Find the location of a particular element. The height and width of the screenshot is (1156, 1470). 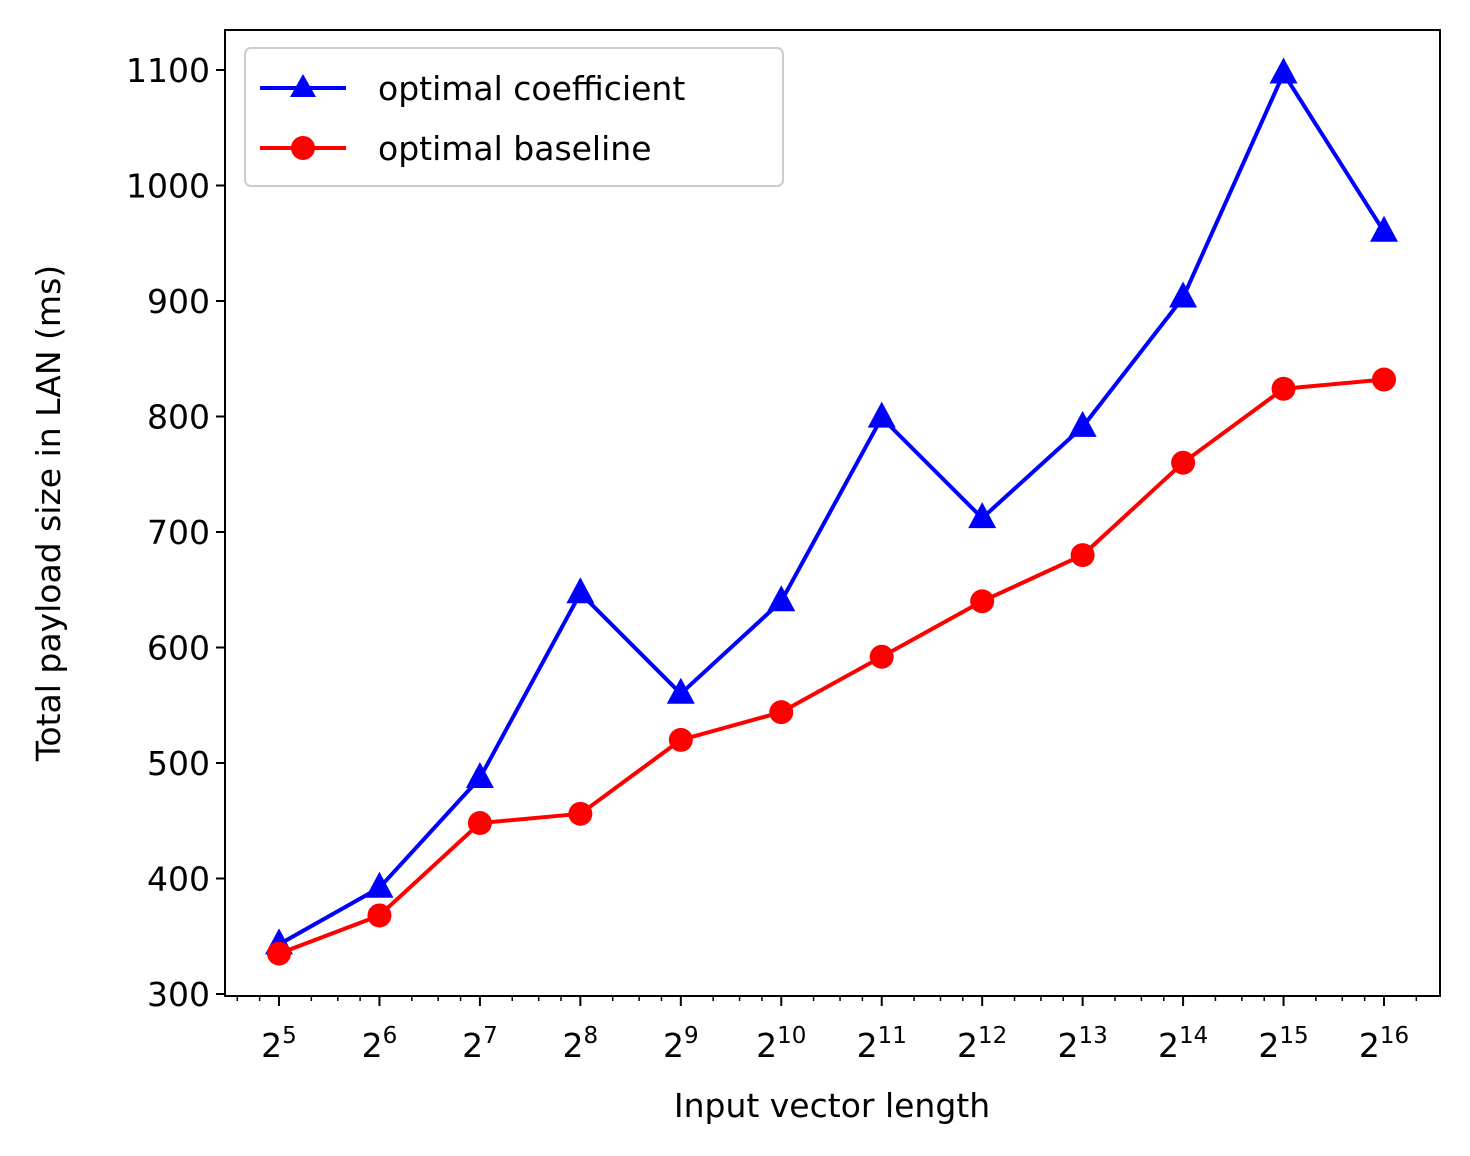

x-tick-label: 214 is located at coordinates (1183, 1044).